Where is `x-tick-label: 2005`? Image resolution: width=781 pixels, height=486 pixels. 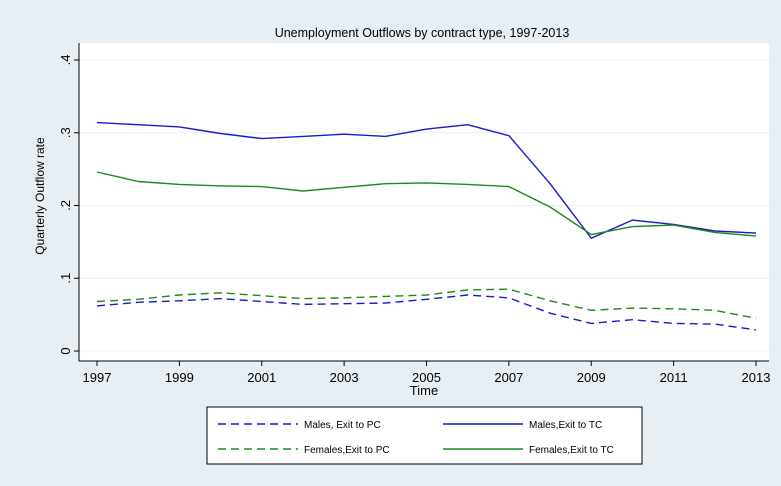 x-tick-label: 2005 is located at coordinates (426, 377).